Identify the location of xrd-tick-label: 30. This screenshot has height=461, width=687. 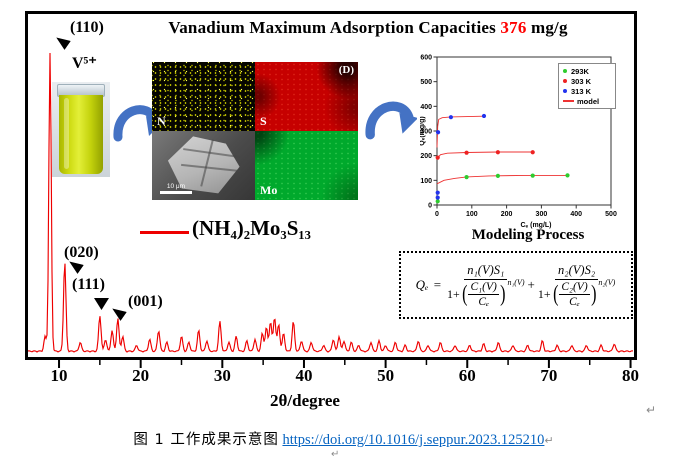
(222, 375).